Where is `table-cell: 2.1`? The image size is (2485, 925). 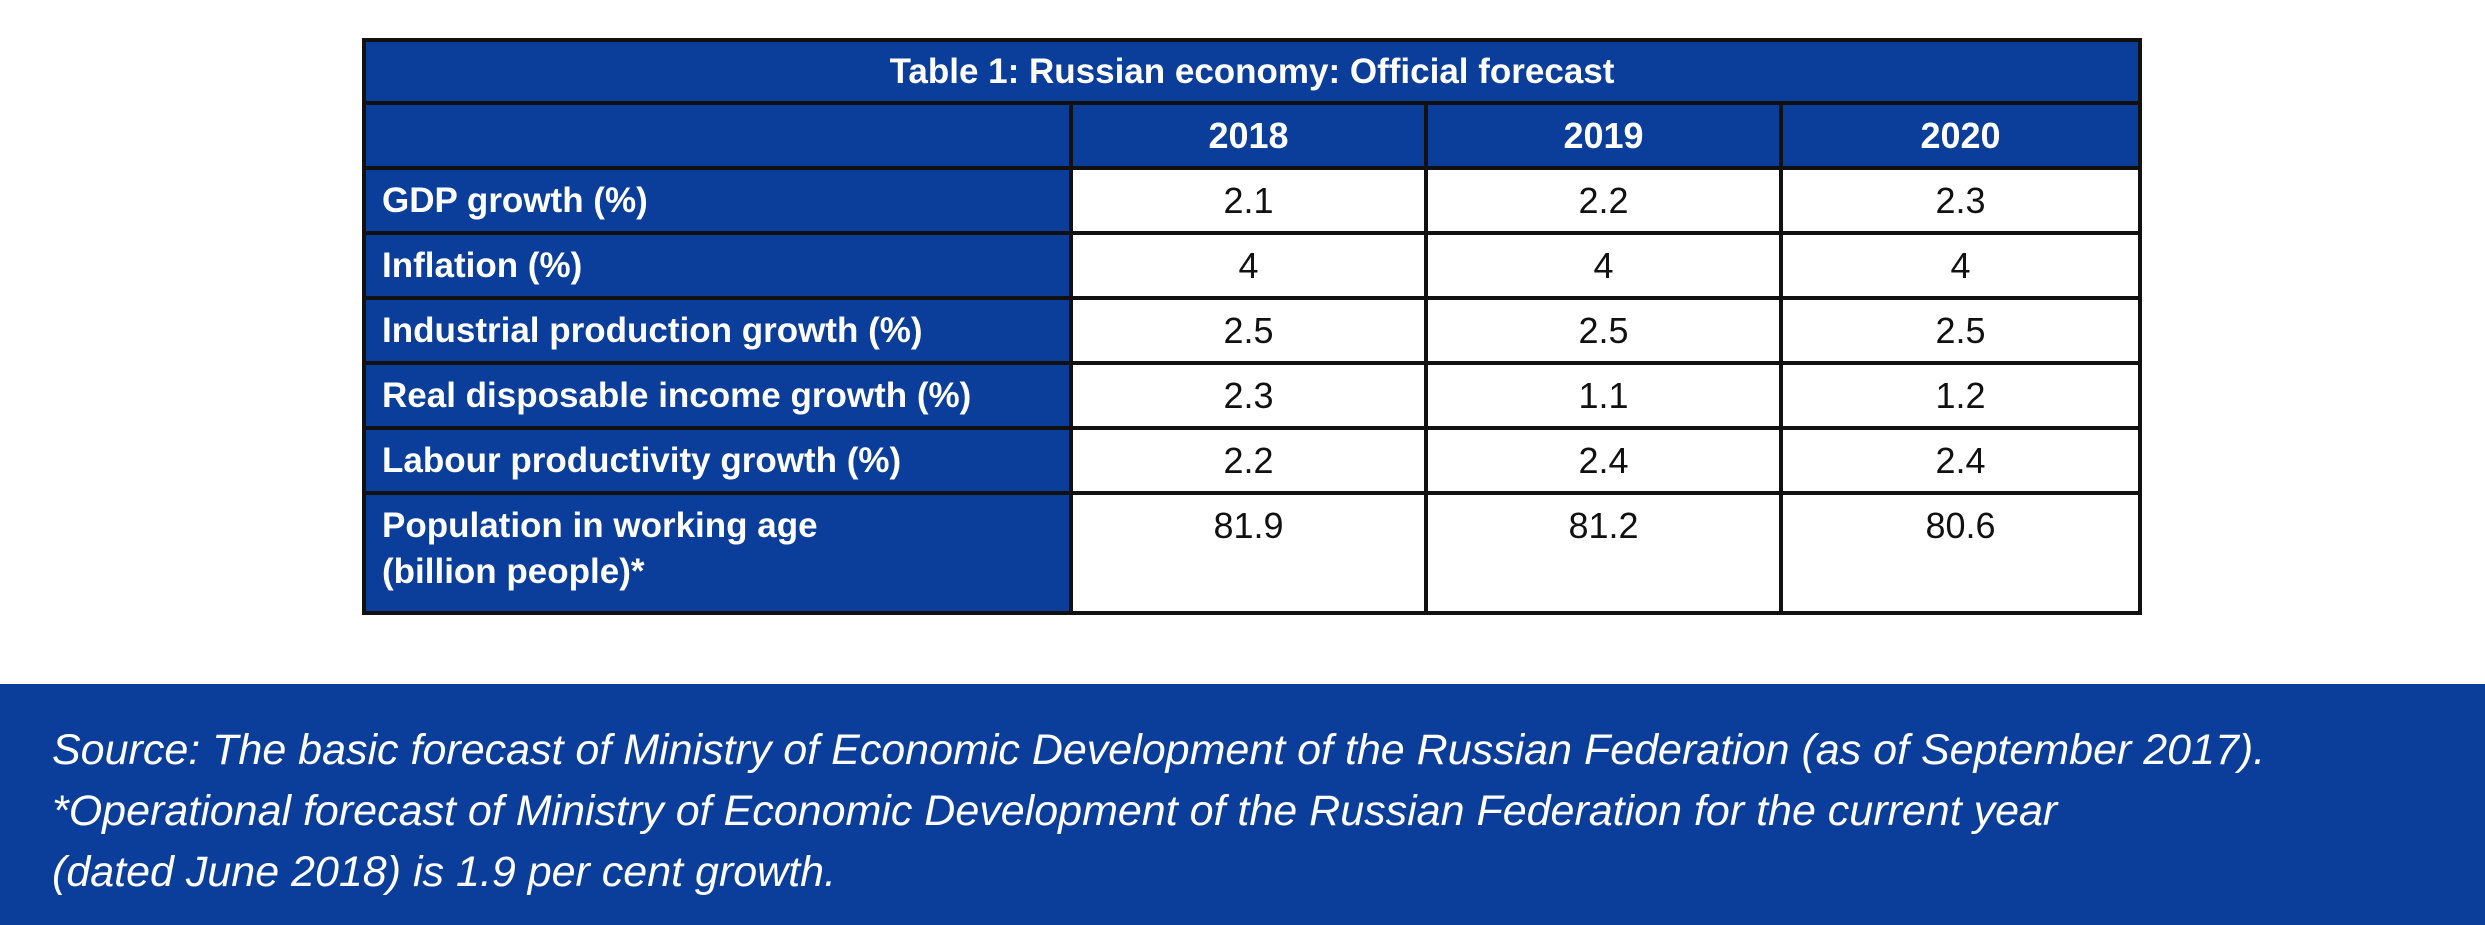
table-cell: 2.1 is located at coordinates (1248, 200).